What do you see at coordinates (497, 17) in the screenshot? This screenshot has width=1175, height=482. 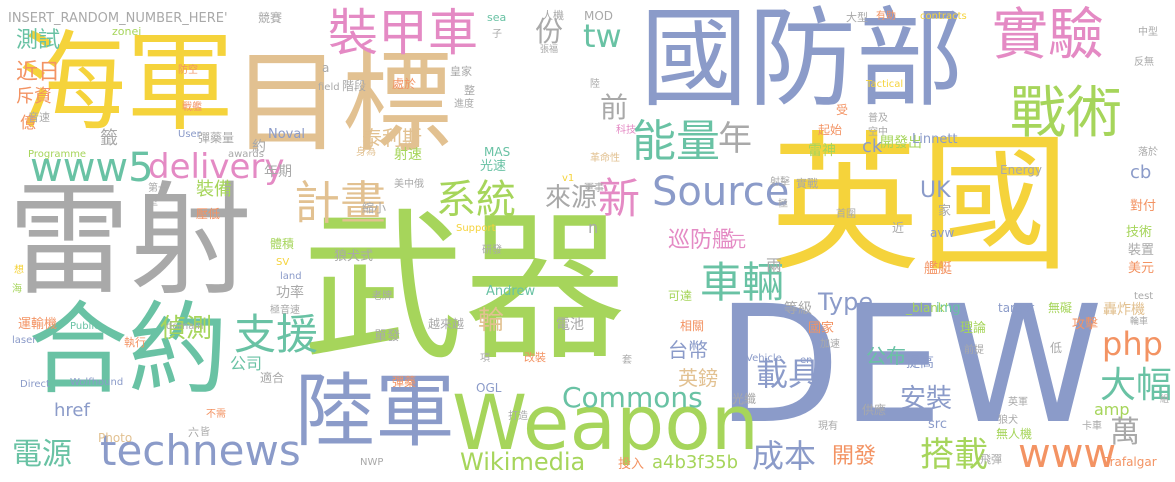 I see `word: sea` at bounding box center [497, 17].